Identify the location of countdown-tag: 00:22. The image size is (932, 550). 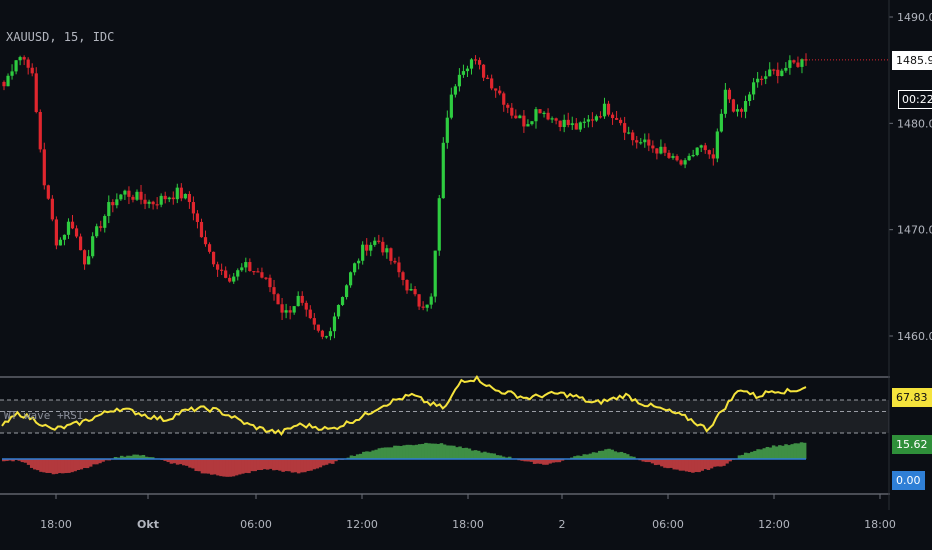
(915, 99).